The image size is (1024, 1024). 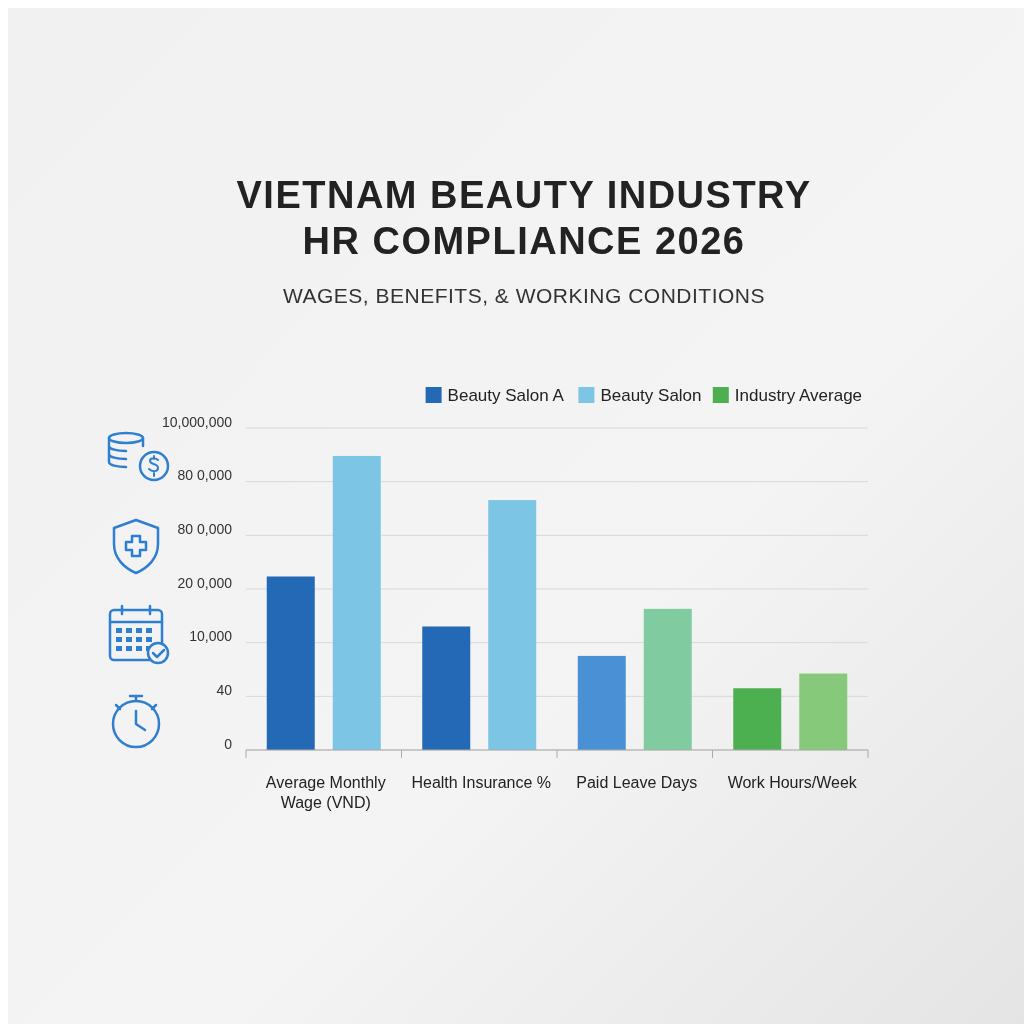 What do you see at coordinates (637, 782) in the screenshot?
I see `x-tick-label: Paid Leave Days` at bounding box center [637, 782].